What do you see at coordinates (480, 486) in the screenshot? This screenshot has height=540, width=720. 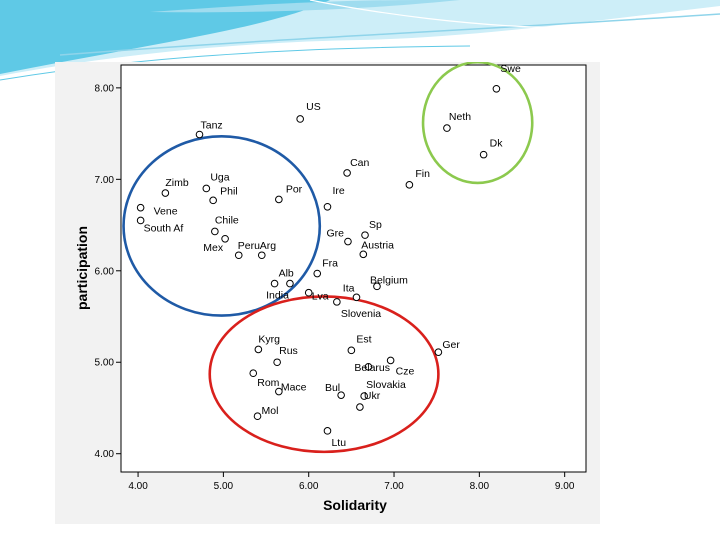 I see `x-tick-label: 8.00` at bounding box center [480, 486].